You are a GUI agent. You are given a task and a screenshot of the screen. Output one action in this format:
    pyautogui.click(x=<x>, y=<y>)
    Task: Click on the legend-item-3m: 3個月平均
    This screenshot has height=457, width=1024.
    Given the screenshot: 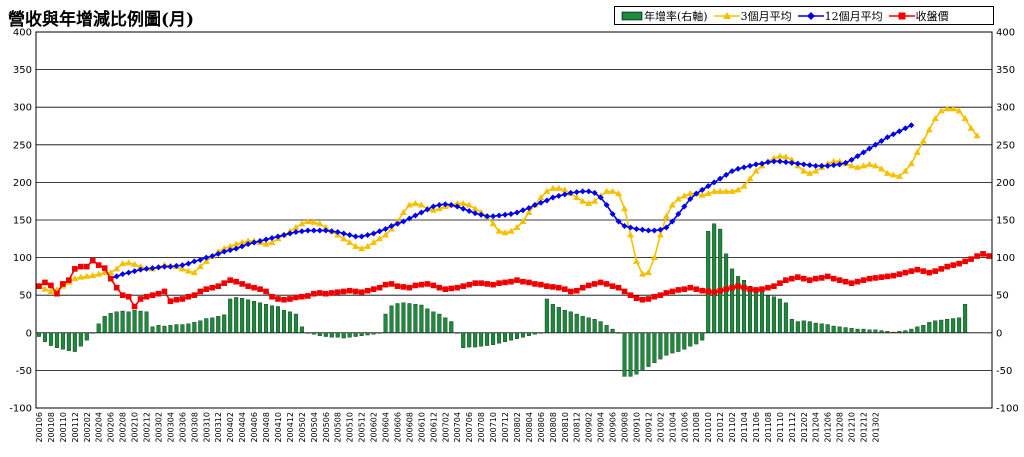 What is the action you would take?
    pyautogui.click(x=752, y=16)
    